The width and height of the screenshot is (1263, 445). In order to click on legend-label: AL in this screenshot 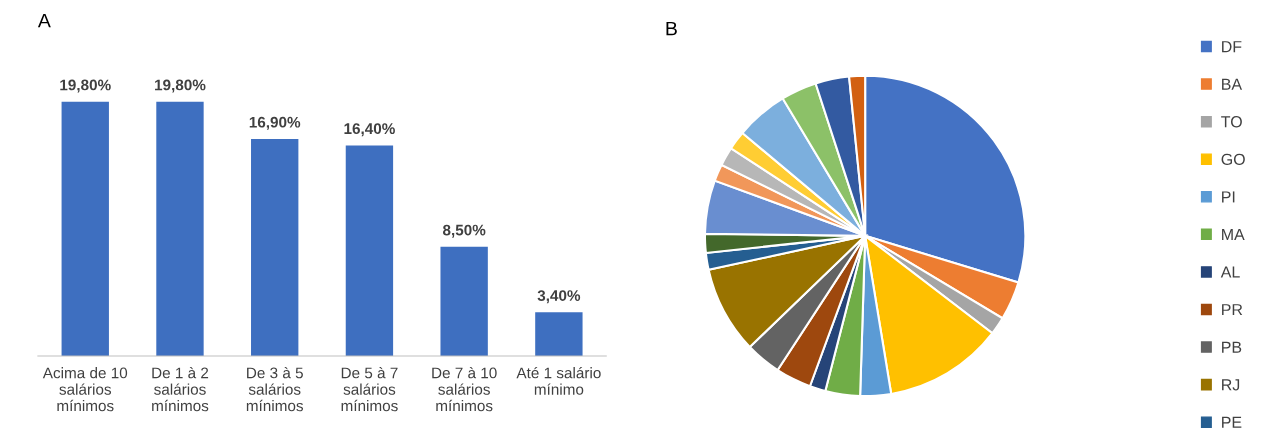, I will do `click(1230, 272)`.